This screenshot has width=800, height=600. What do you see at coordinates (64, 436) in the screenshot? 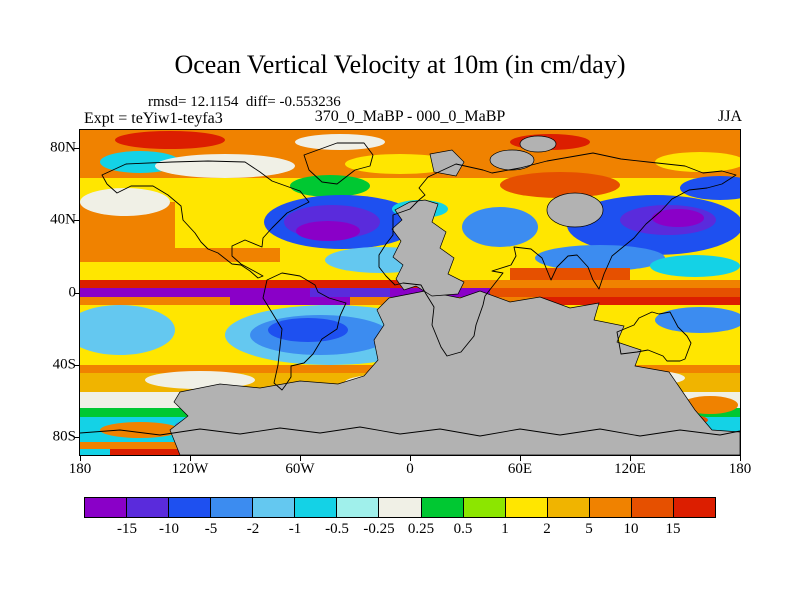
I see `lat-tick-label: 80S` at bounding box center [64, 436].